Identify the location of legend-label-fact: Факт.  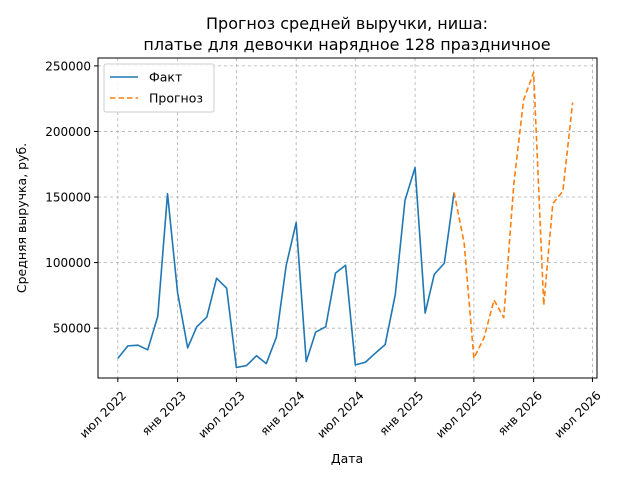
(165, 77).